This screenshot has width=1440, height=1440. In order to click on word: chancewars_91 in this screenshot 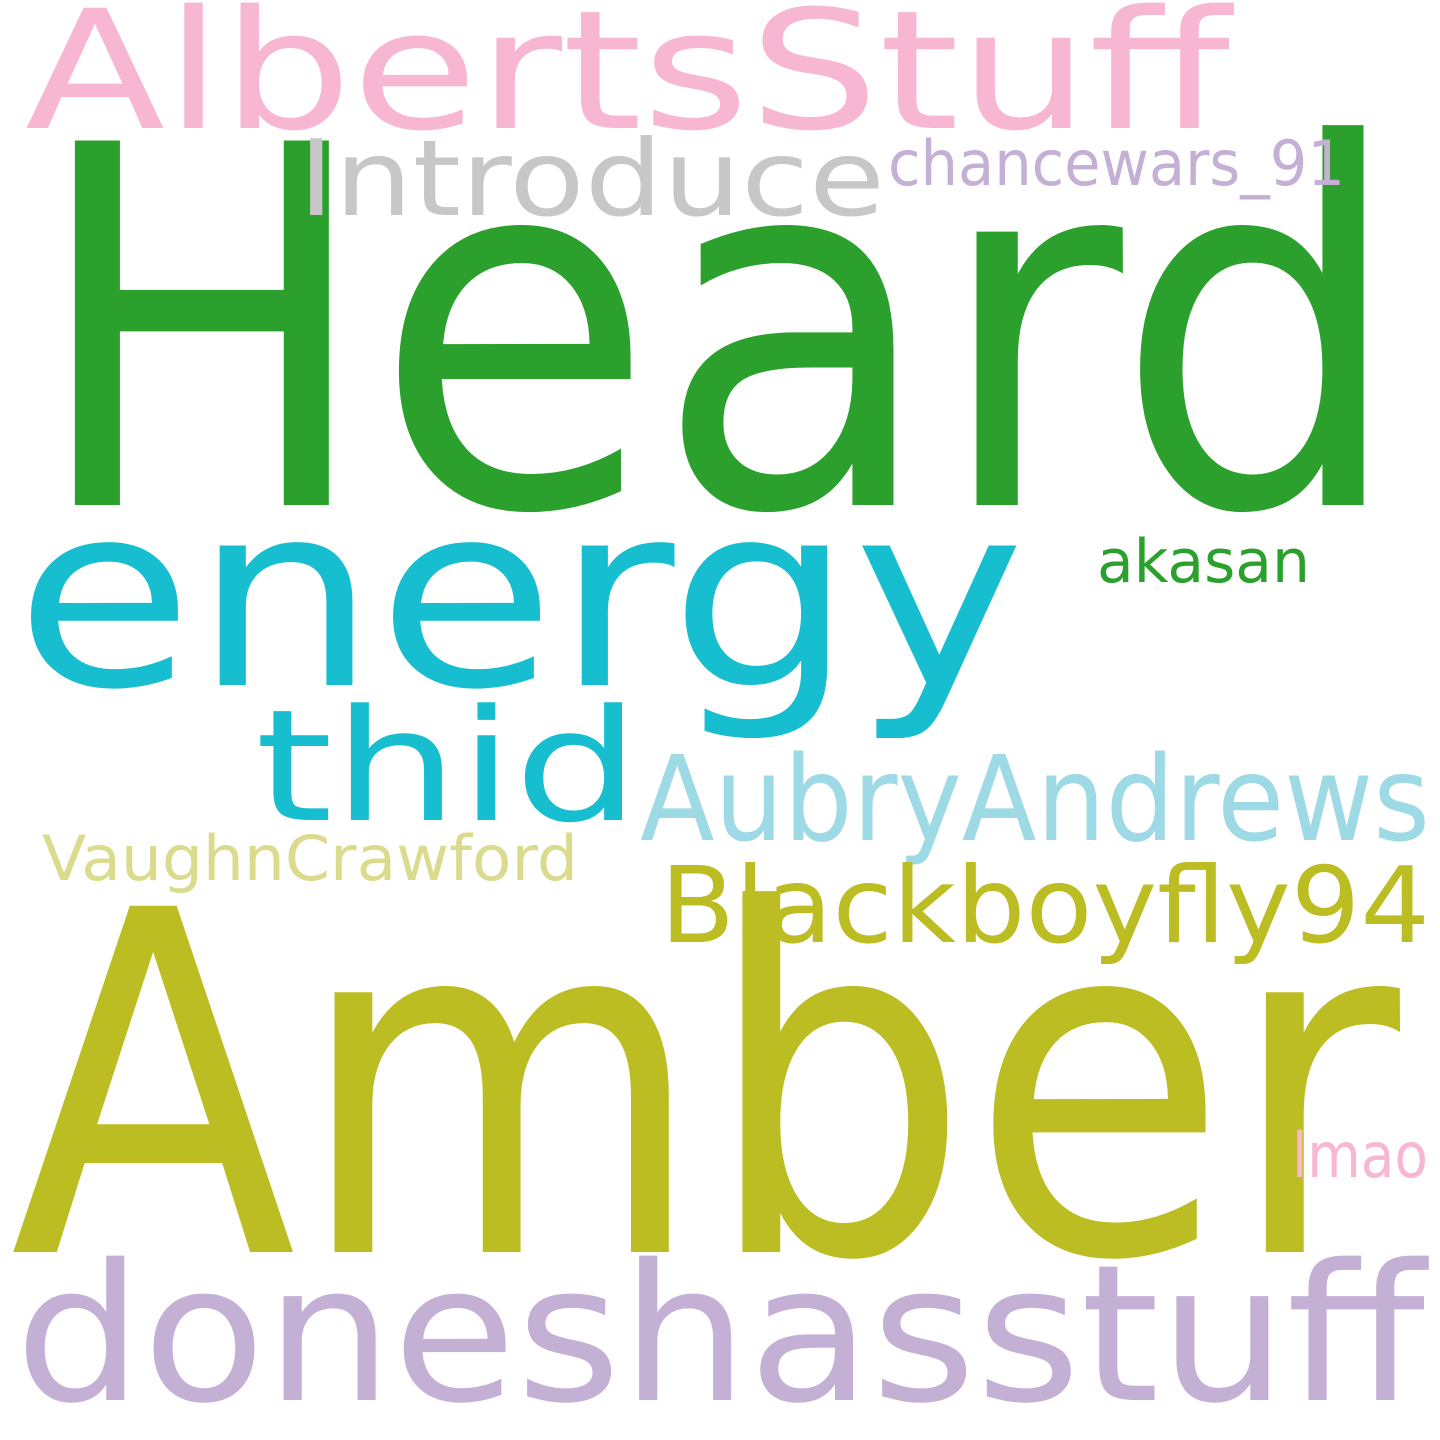, I will do `click(1116, 163)`.